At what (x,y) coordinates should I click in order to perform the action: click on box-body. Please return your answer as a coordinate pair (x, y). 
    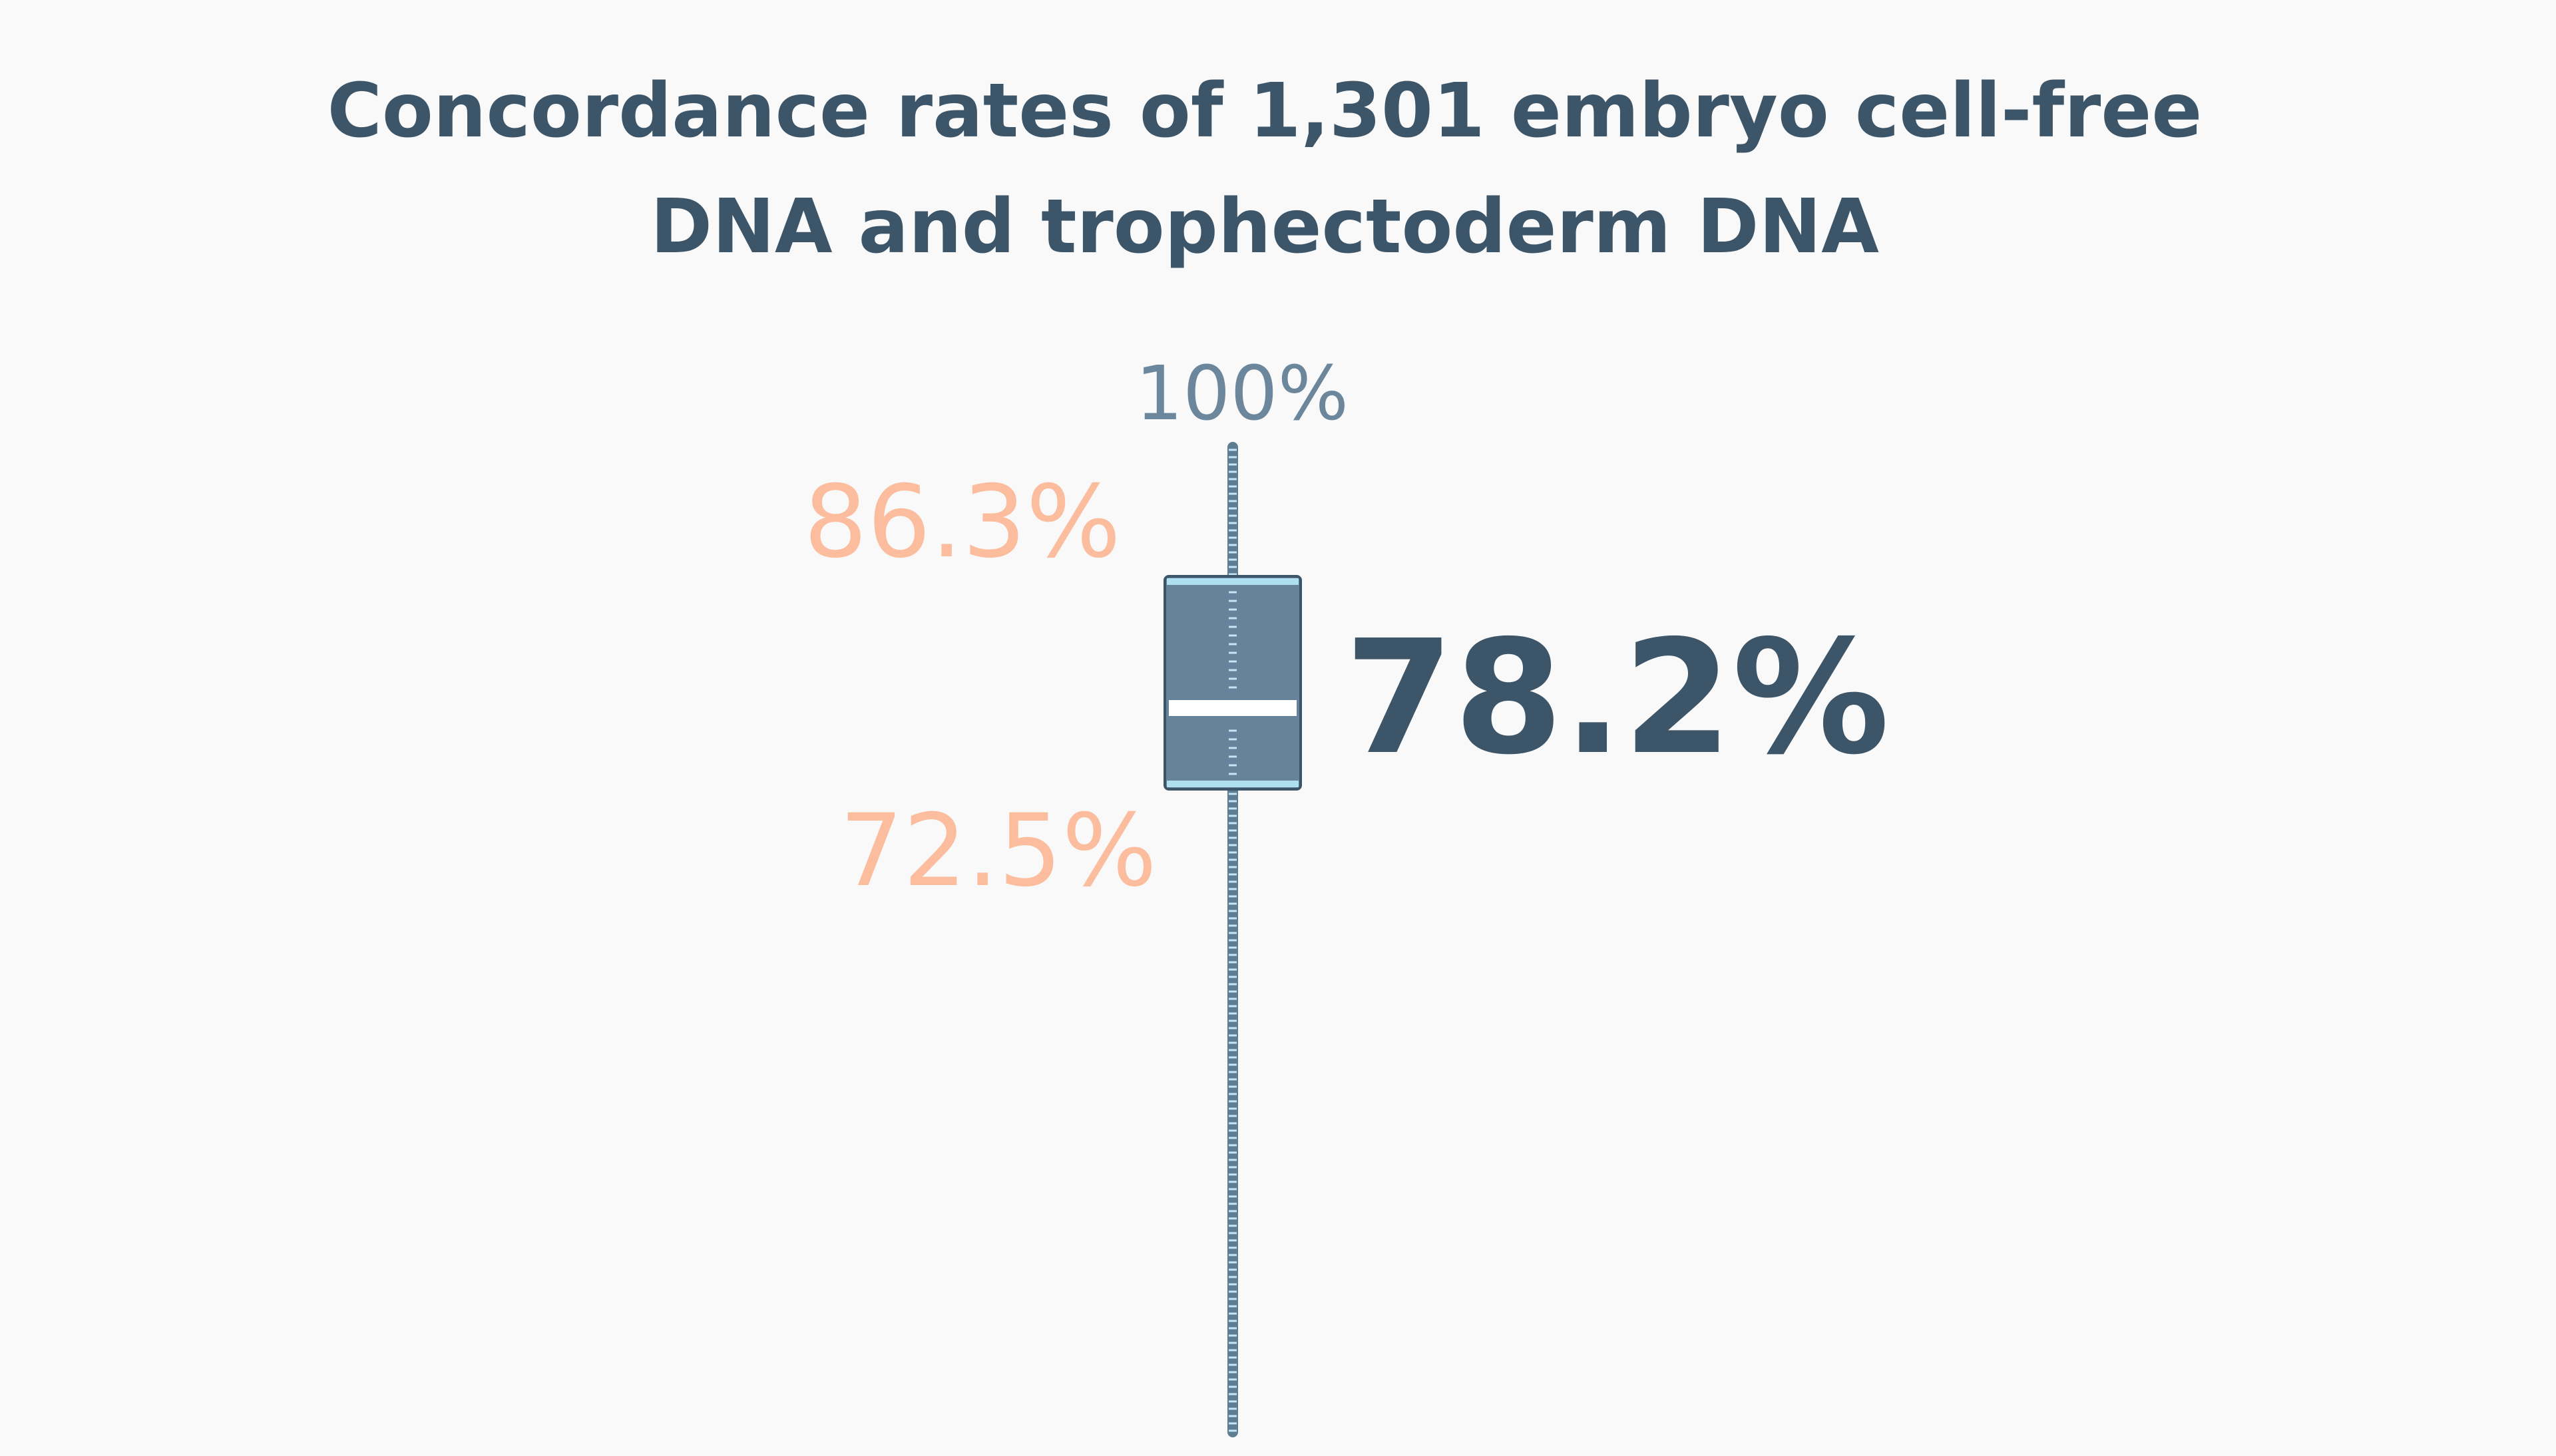
    Looking at the image, I should click on (1233, 683).